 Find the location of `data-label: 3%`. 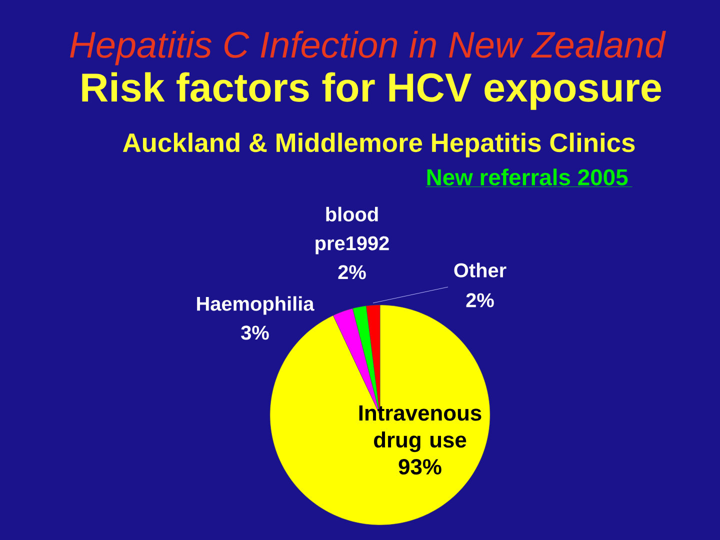

data-label: 3% is located at coordinates (255, 333).